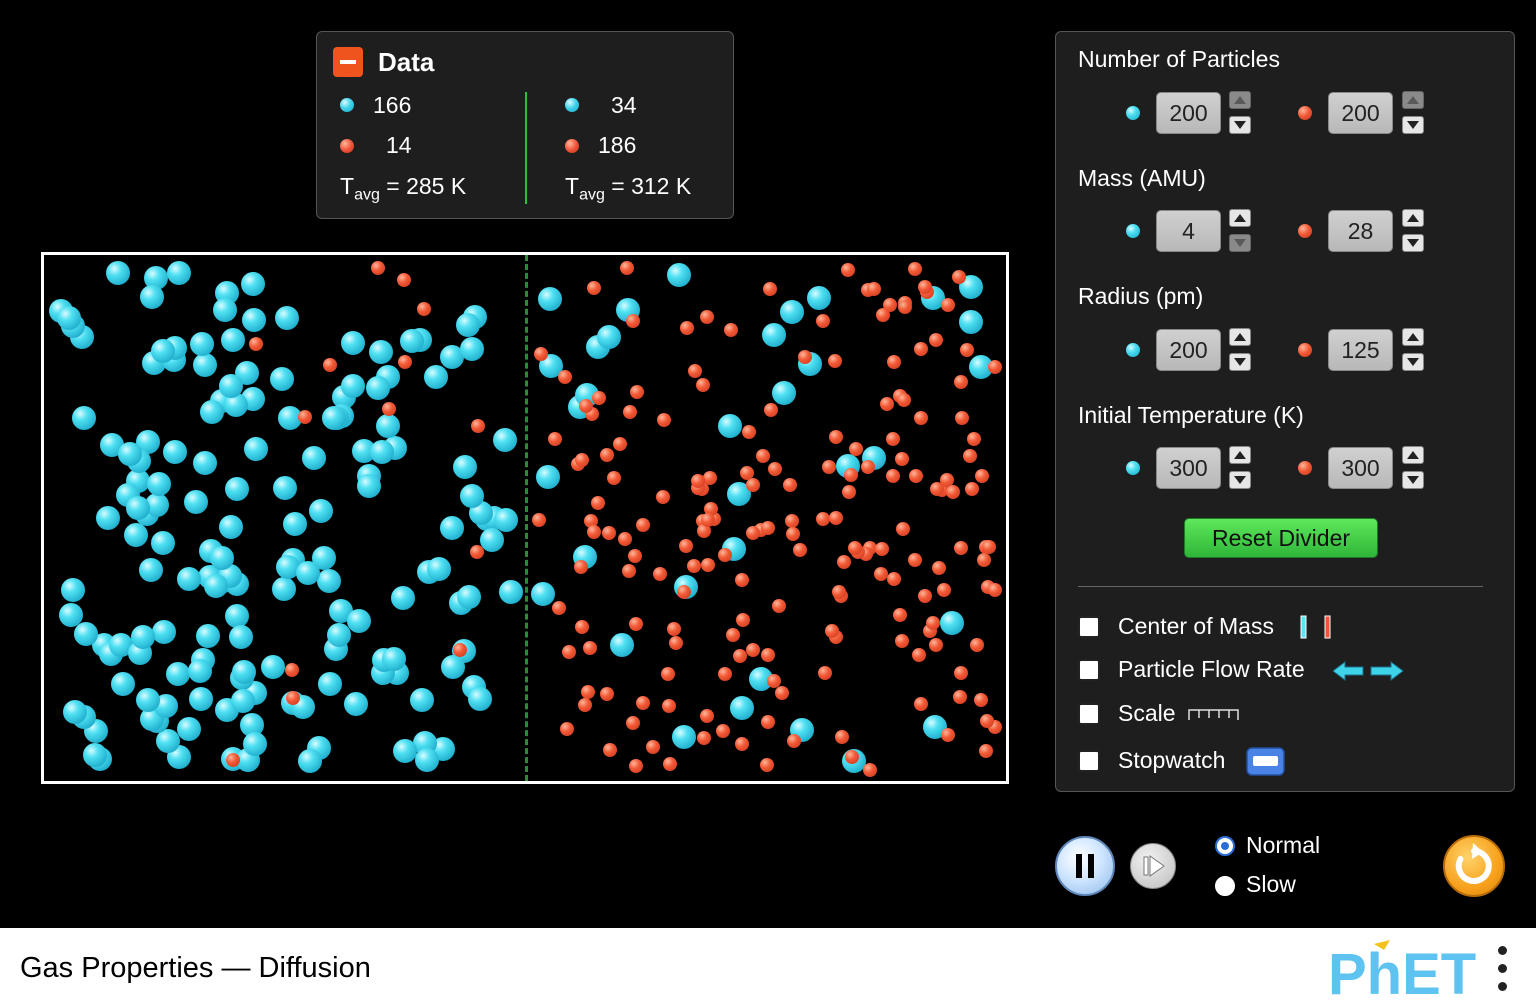 This screenshot has height=1008, width=1536. I want to click on right-red-count: 186, so click(617, 145).